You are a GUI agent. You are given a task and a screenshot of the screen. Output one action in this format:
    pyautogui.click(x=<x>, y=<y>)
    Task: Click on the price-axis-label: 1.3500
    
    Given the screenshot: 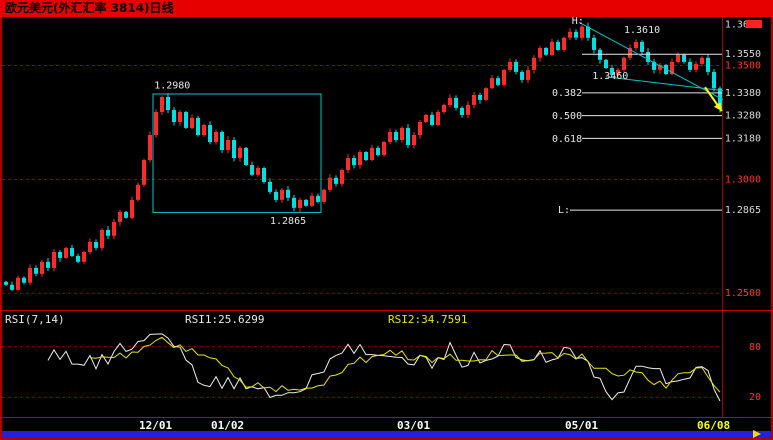 What is the action you would take?
    pyautogui.click(x=743, y=66)
    